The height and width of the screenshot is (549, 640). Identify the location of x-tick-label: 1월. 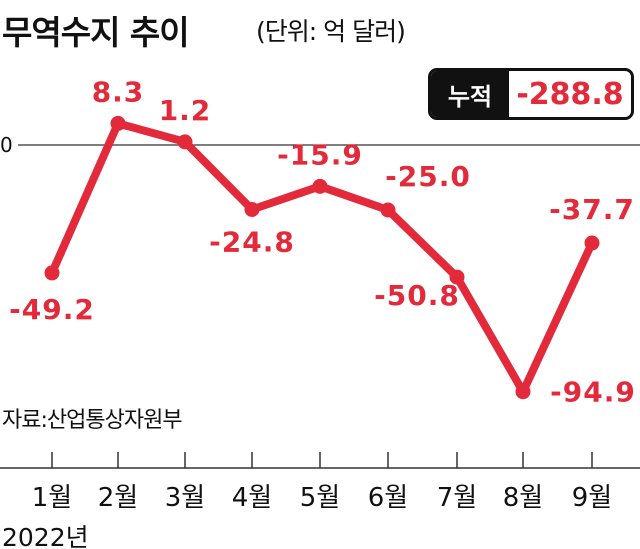
(52, 498).